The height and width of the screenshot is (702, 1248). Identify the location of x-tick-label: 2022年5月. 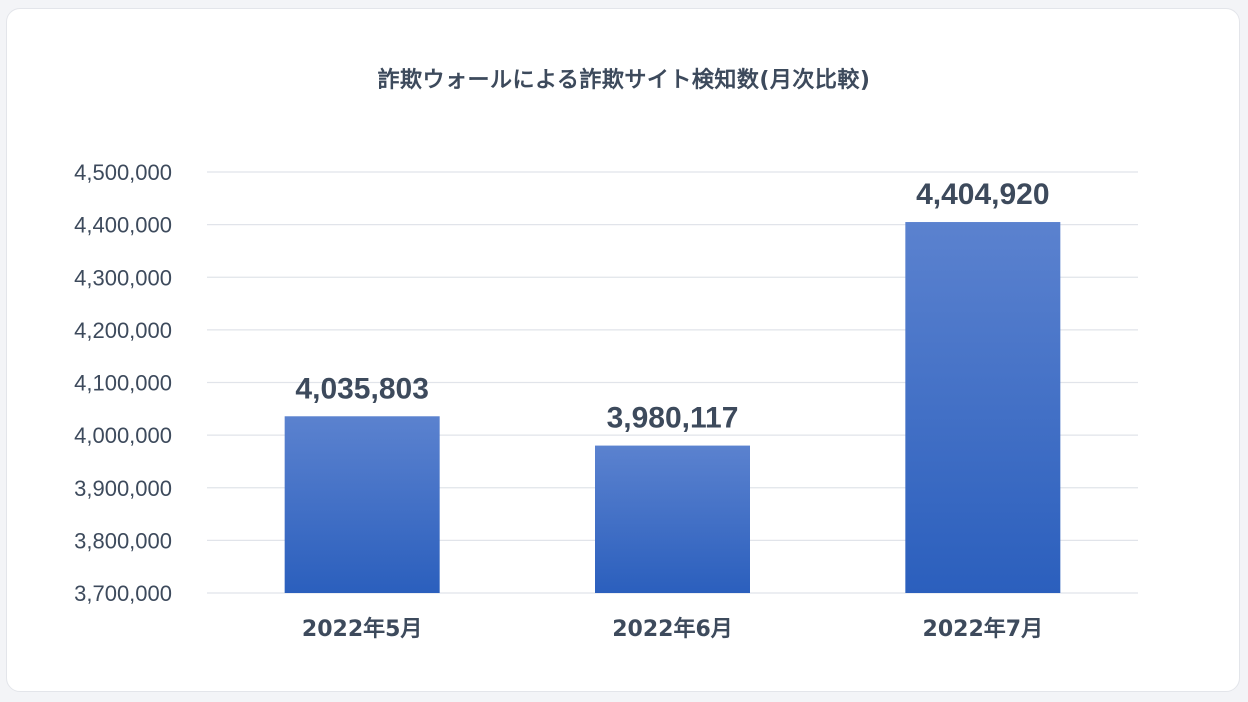
(362, 629).